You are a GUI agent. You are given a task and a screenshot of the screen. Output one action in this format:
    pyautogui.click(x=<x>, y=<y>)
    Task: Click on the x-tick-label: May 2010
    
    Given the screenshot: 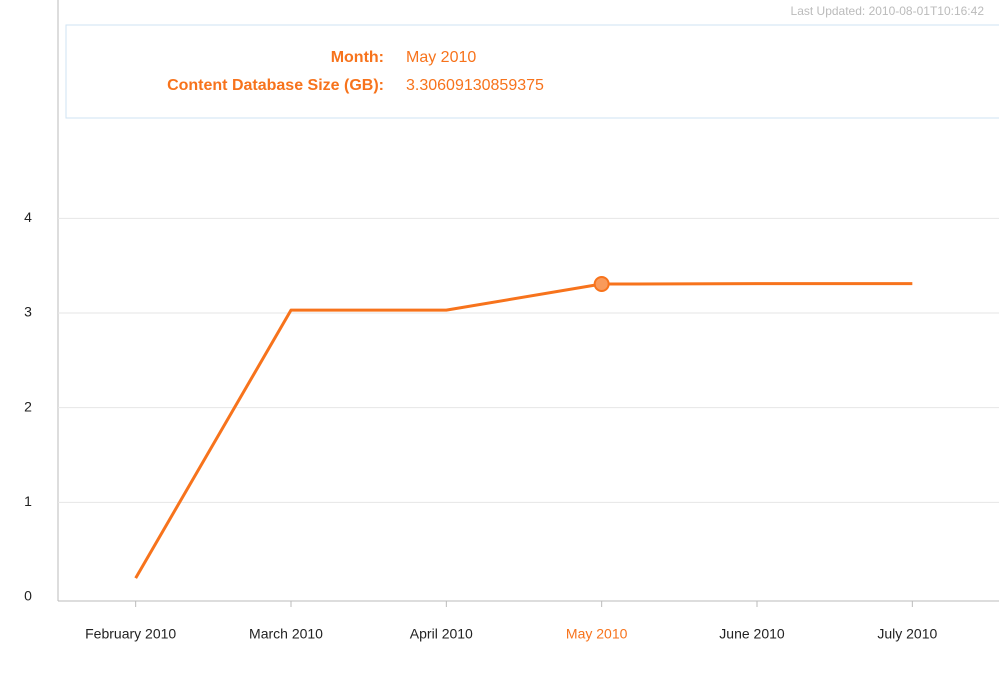 What is the action you would take?
    pyautogui.click(x=597, y=634)
    